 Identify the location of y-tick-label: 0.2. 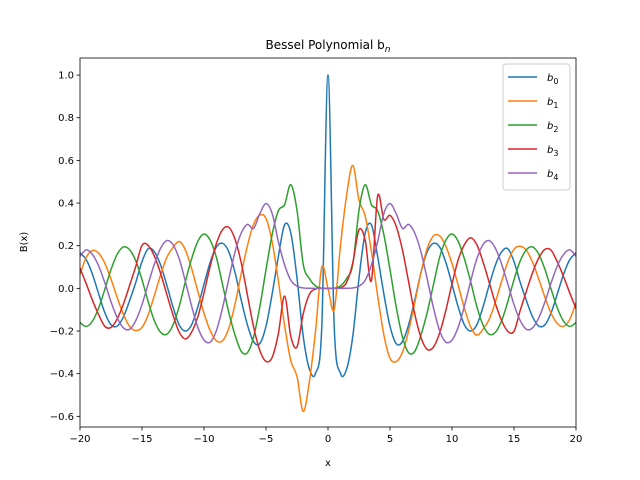
(66, 246).